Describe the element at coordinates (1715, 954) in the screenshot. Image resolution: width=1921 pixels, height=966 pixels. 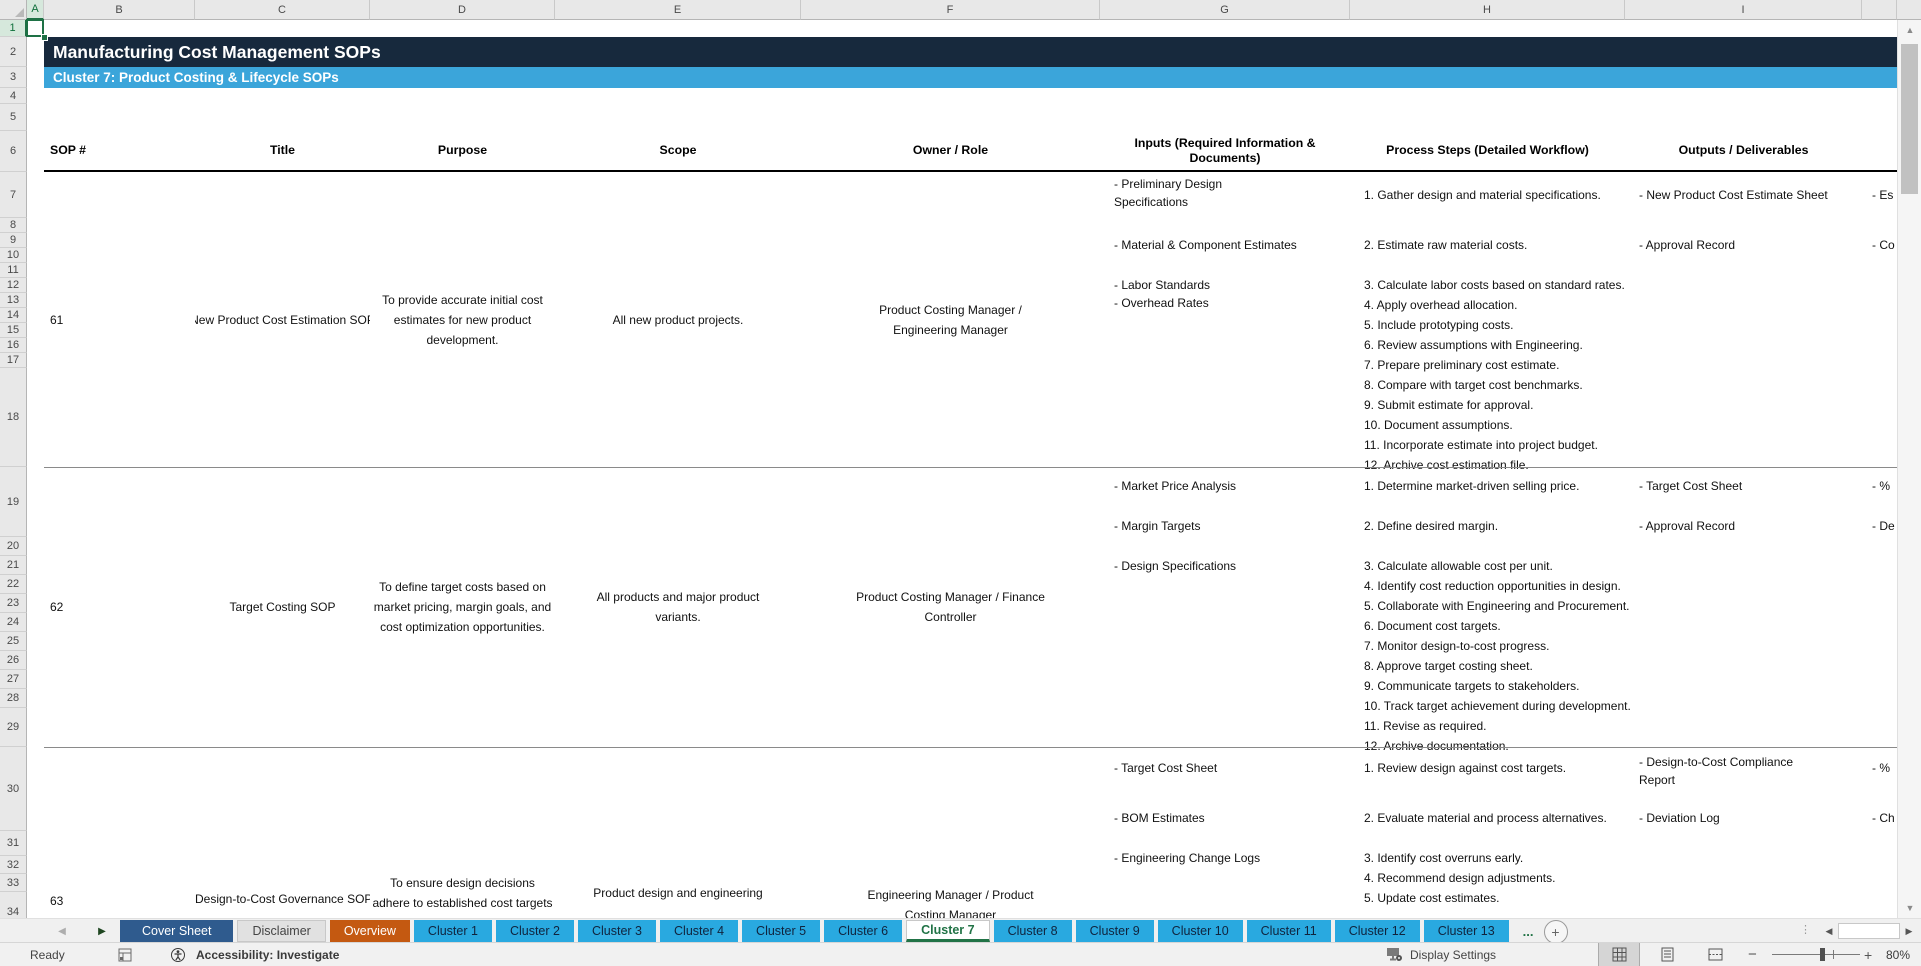
I see `page-break-view-button` at that location.